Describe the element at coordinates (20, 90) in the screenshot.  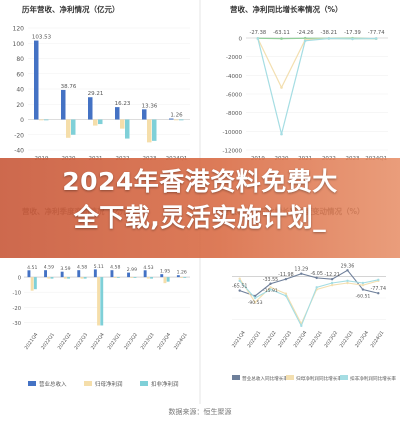
I see `y-tick-label: 40` at that location.